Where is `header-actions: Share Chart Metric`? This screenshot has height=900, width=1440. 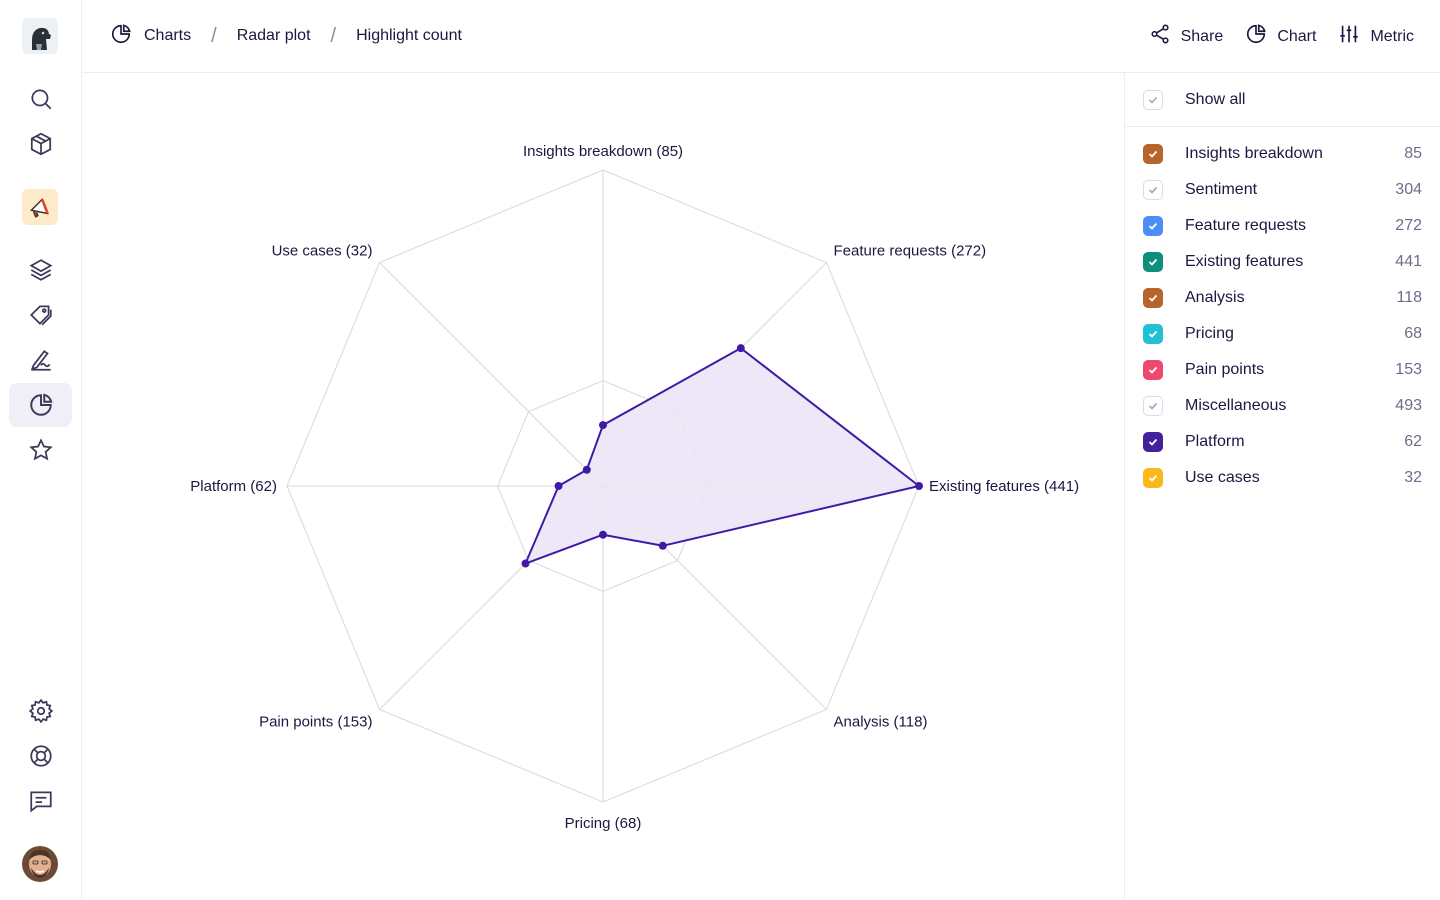
header-actions: Share Chart Metric is located at coordinates (1281, 36).